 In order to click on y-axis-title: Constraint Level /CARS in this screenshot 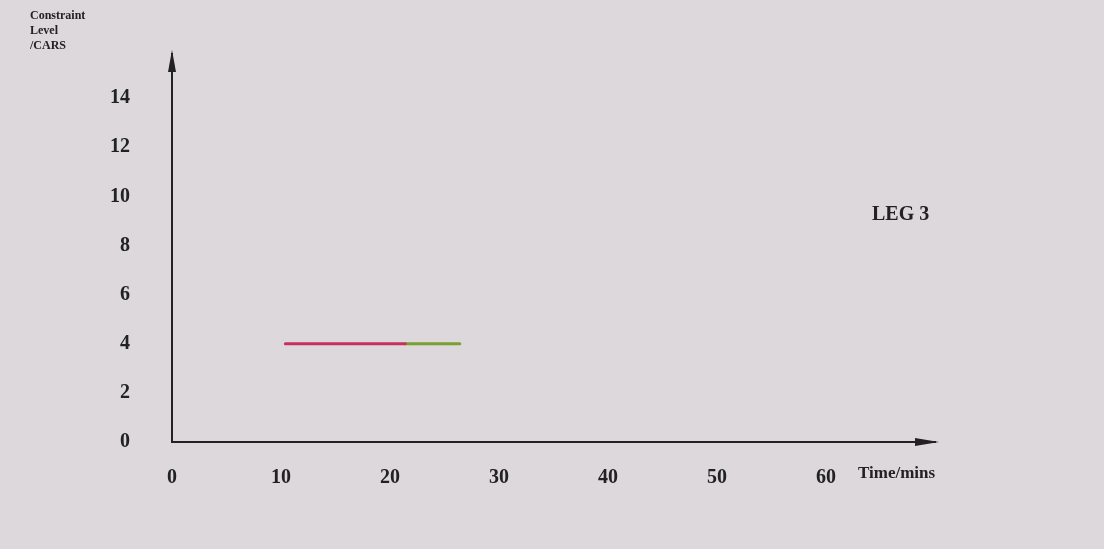, I will do `click(58, 30)`.